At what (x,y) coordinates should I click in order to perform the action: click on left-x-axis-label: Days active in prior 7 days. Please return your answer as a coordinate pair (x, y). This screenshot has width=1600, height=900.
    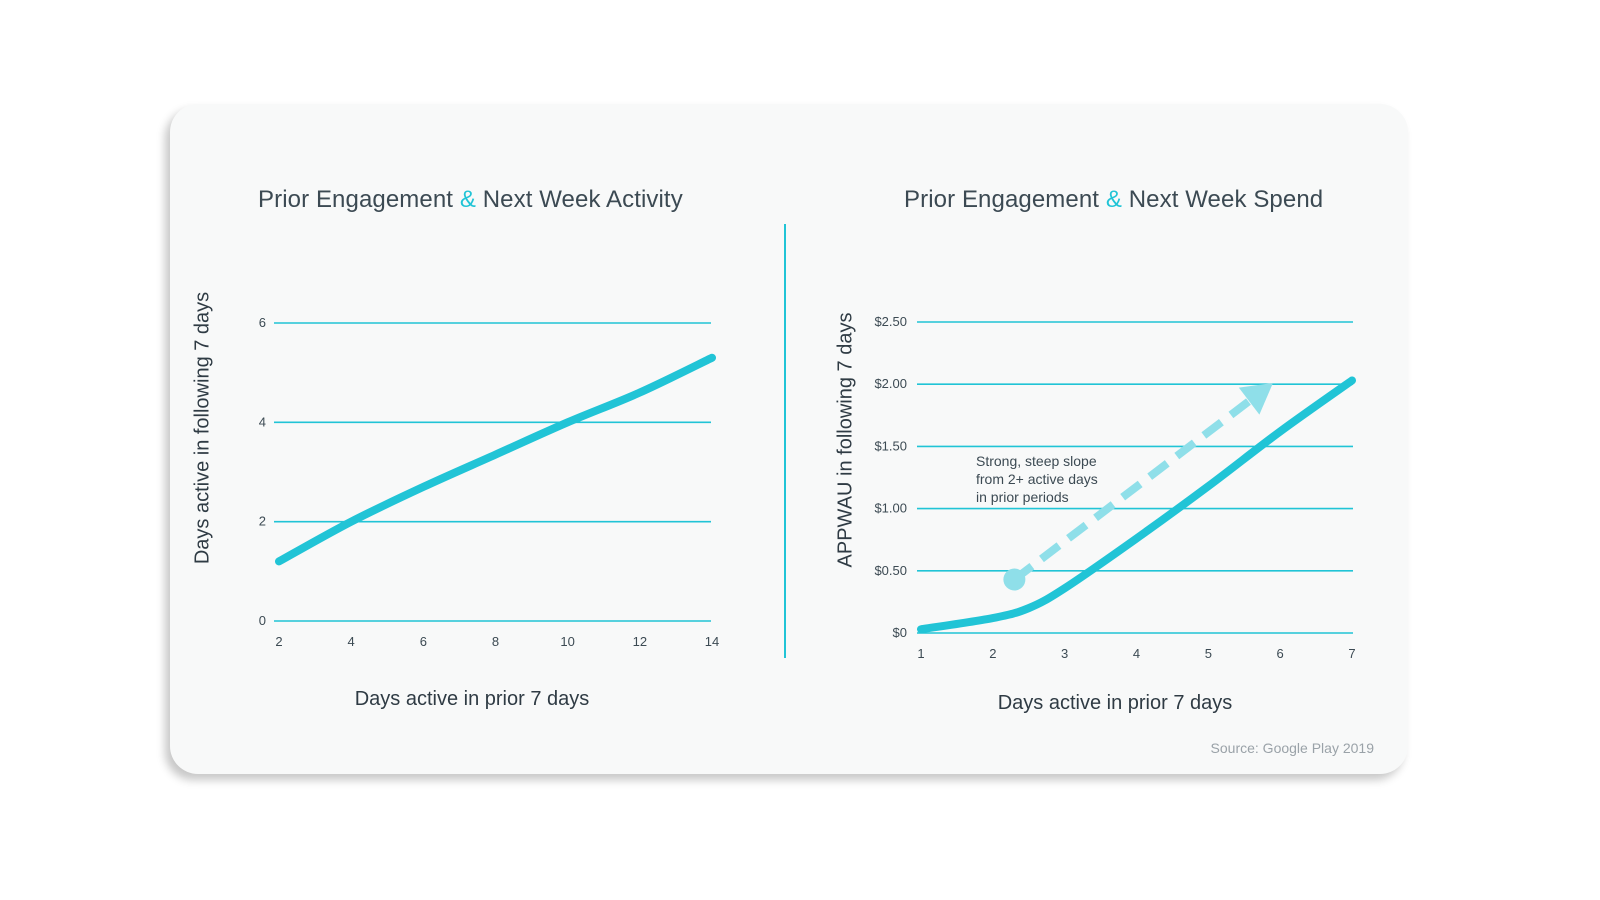
    Looking at the image, I should click on (472, 699).